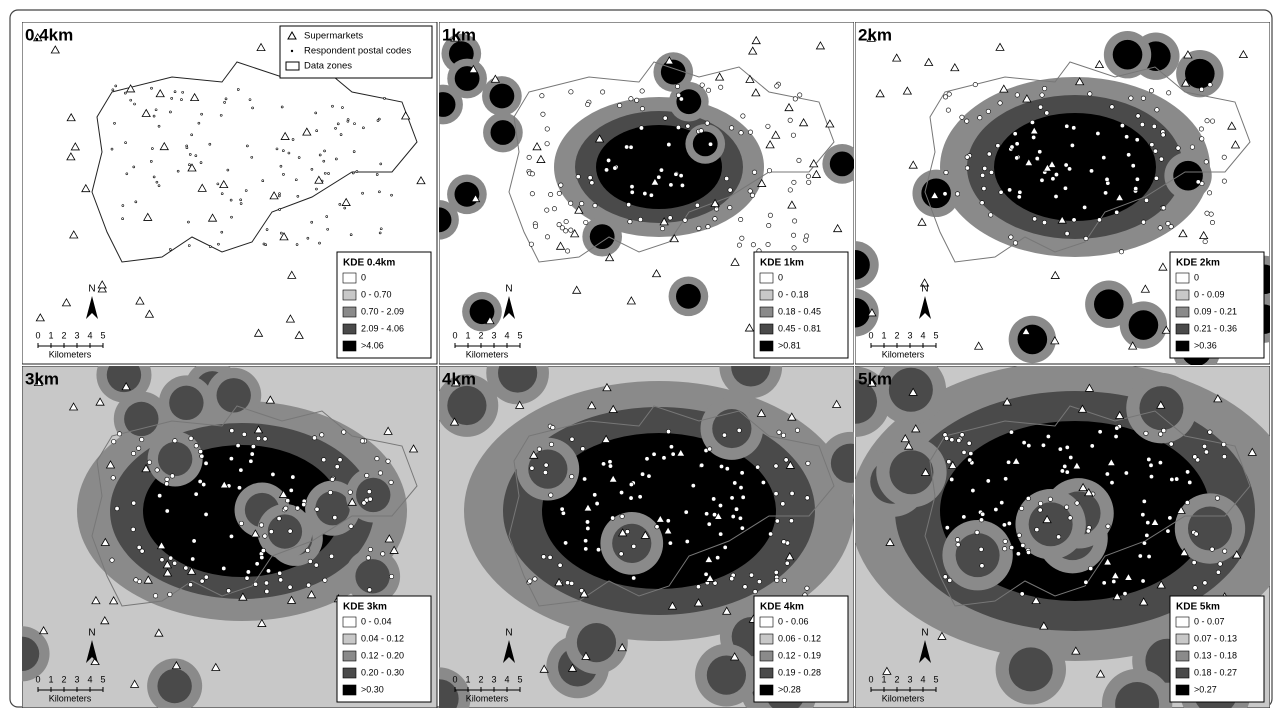  I want to click on scale-tick-label: 4, so click(89, 679).